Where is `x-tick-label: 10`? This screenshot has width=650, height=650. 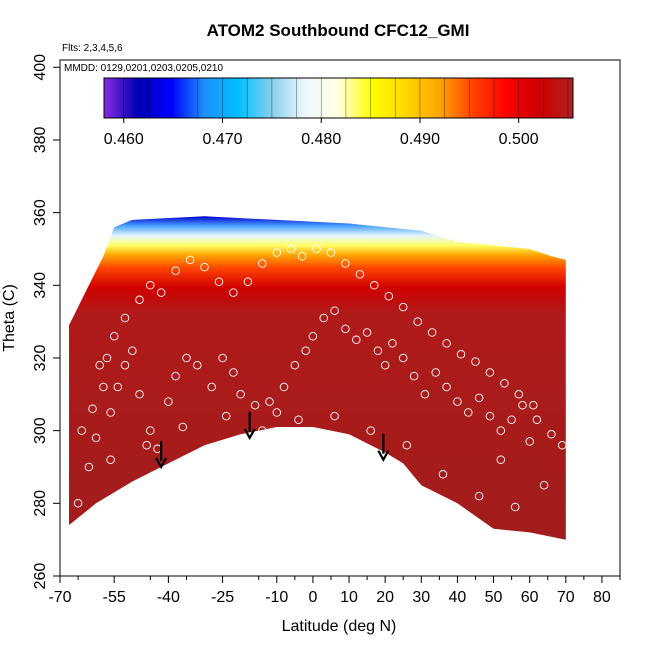
x-tick-label: 10 is located at coordinates (349, 597).